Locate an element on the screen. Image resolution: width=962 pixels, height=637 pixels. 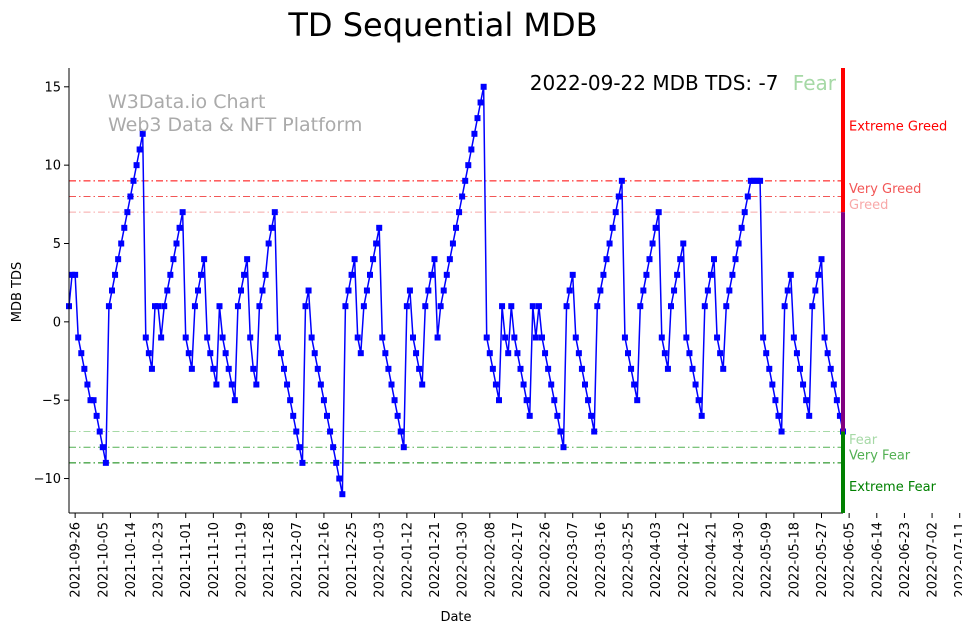
x-tick-label: 2022-06-05 is located at coordinates (850, 560).